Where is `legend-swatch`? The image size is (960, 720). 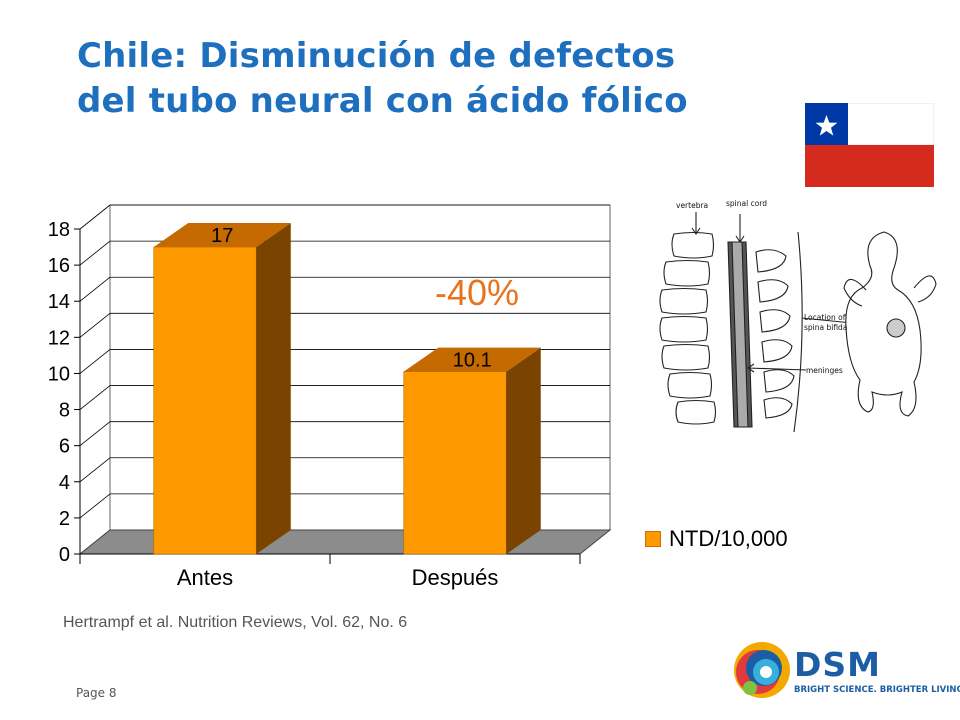
legend-swatch is located at coordinates (653, 539).